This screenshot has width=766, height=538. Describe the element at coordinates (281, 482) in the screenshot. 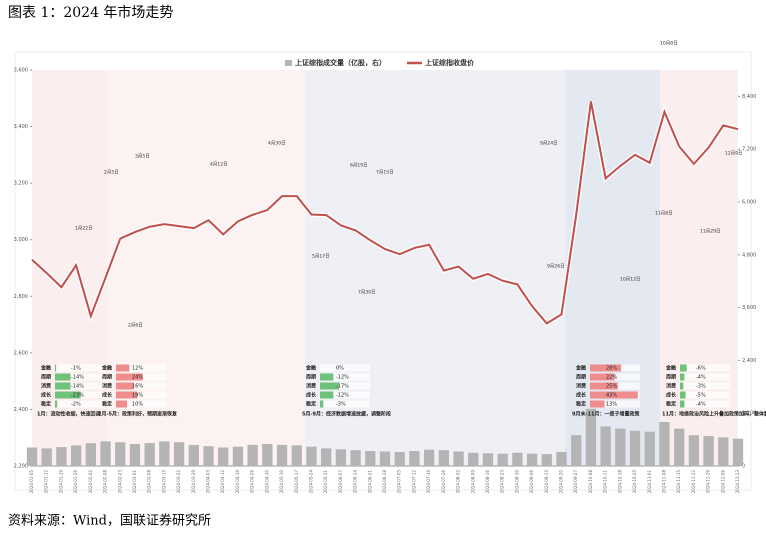

I see `x-tick-label: 2024-05-10` at that location.